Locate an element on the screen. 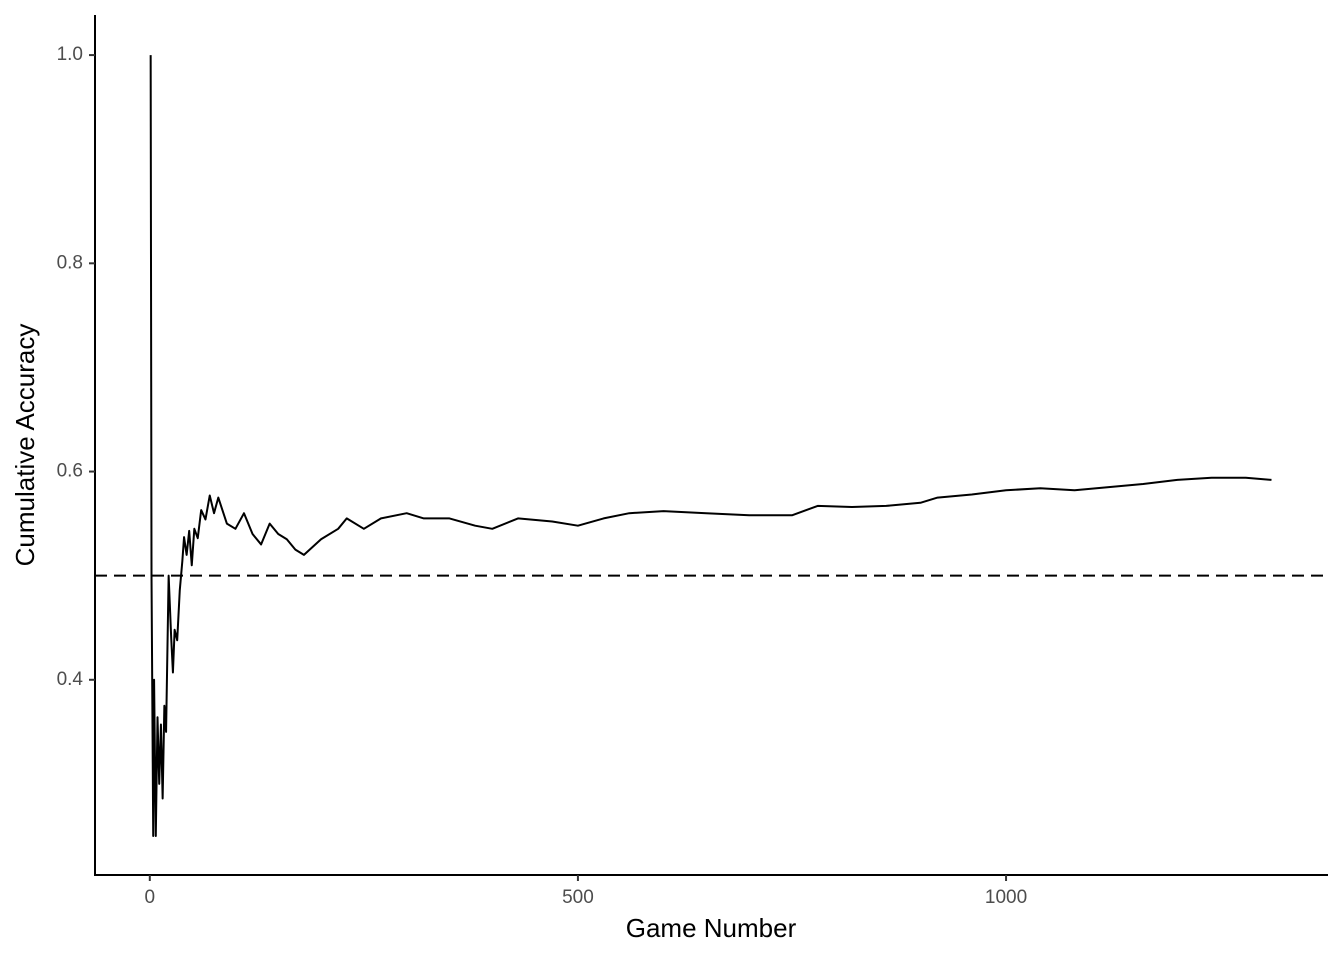 Image resolution: width=1344 pixels, height=960 pixels. x-tick-label: 1000 is located at coordinates (1006, 897).